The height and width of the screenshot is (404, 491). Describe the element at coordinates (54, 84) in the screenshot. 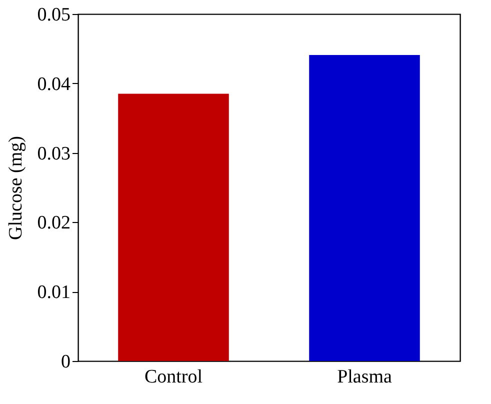

I see `y-tick-label: 0.04` at that location.